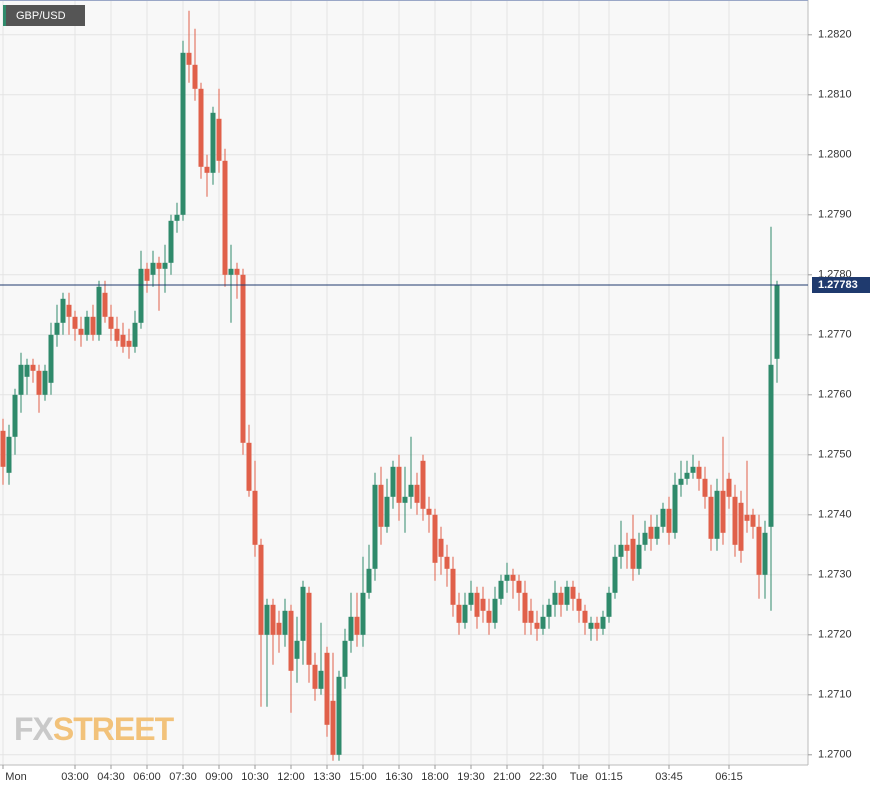 Image resolution: width=875 pixels, height=795 pixels. I want to click on y-tick-label: 1.2730, so click(835, 575).